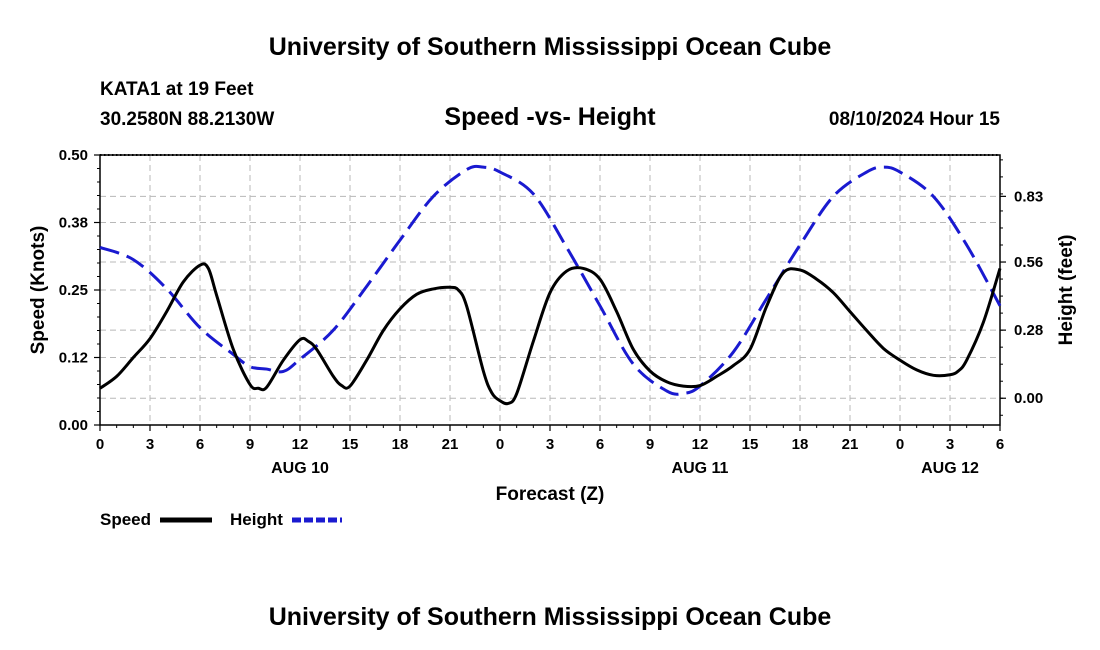 The width and height of the screenshot is (1100, 650). Describe the element at coordinates (73, 155) in the screenshot. I see `y-left-tick-label: 0.50` at that location.